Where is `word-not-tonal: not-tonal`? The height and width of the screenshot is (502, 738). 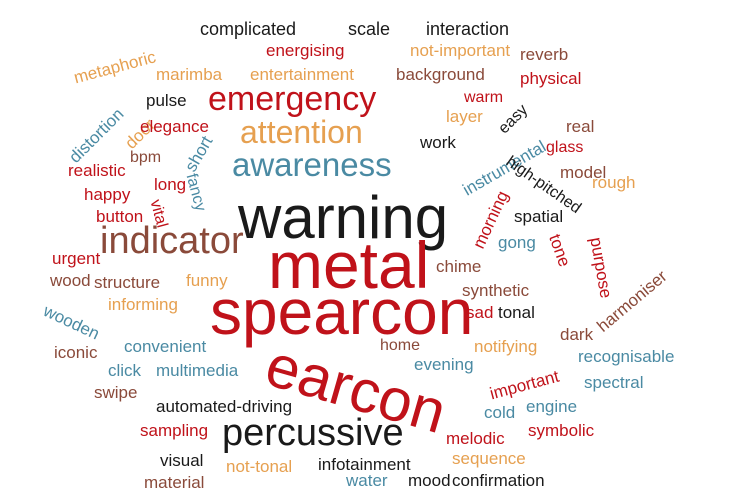 word-not-tonal: not-tonal is located at coordinates (259, 466).